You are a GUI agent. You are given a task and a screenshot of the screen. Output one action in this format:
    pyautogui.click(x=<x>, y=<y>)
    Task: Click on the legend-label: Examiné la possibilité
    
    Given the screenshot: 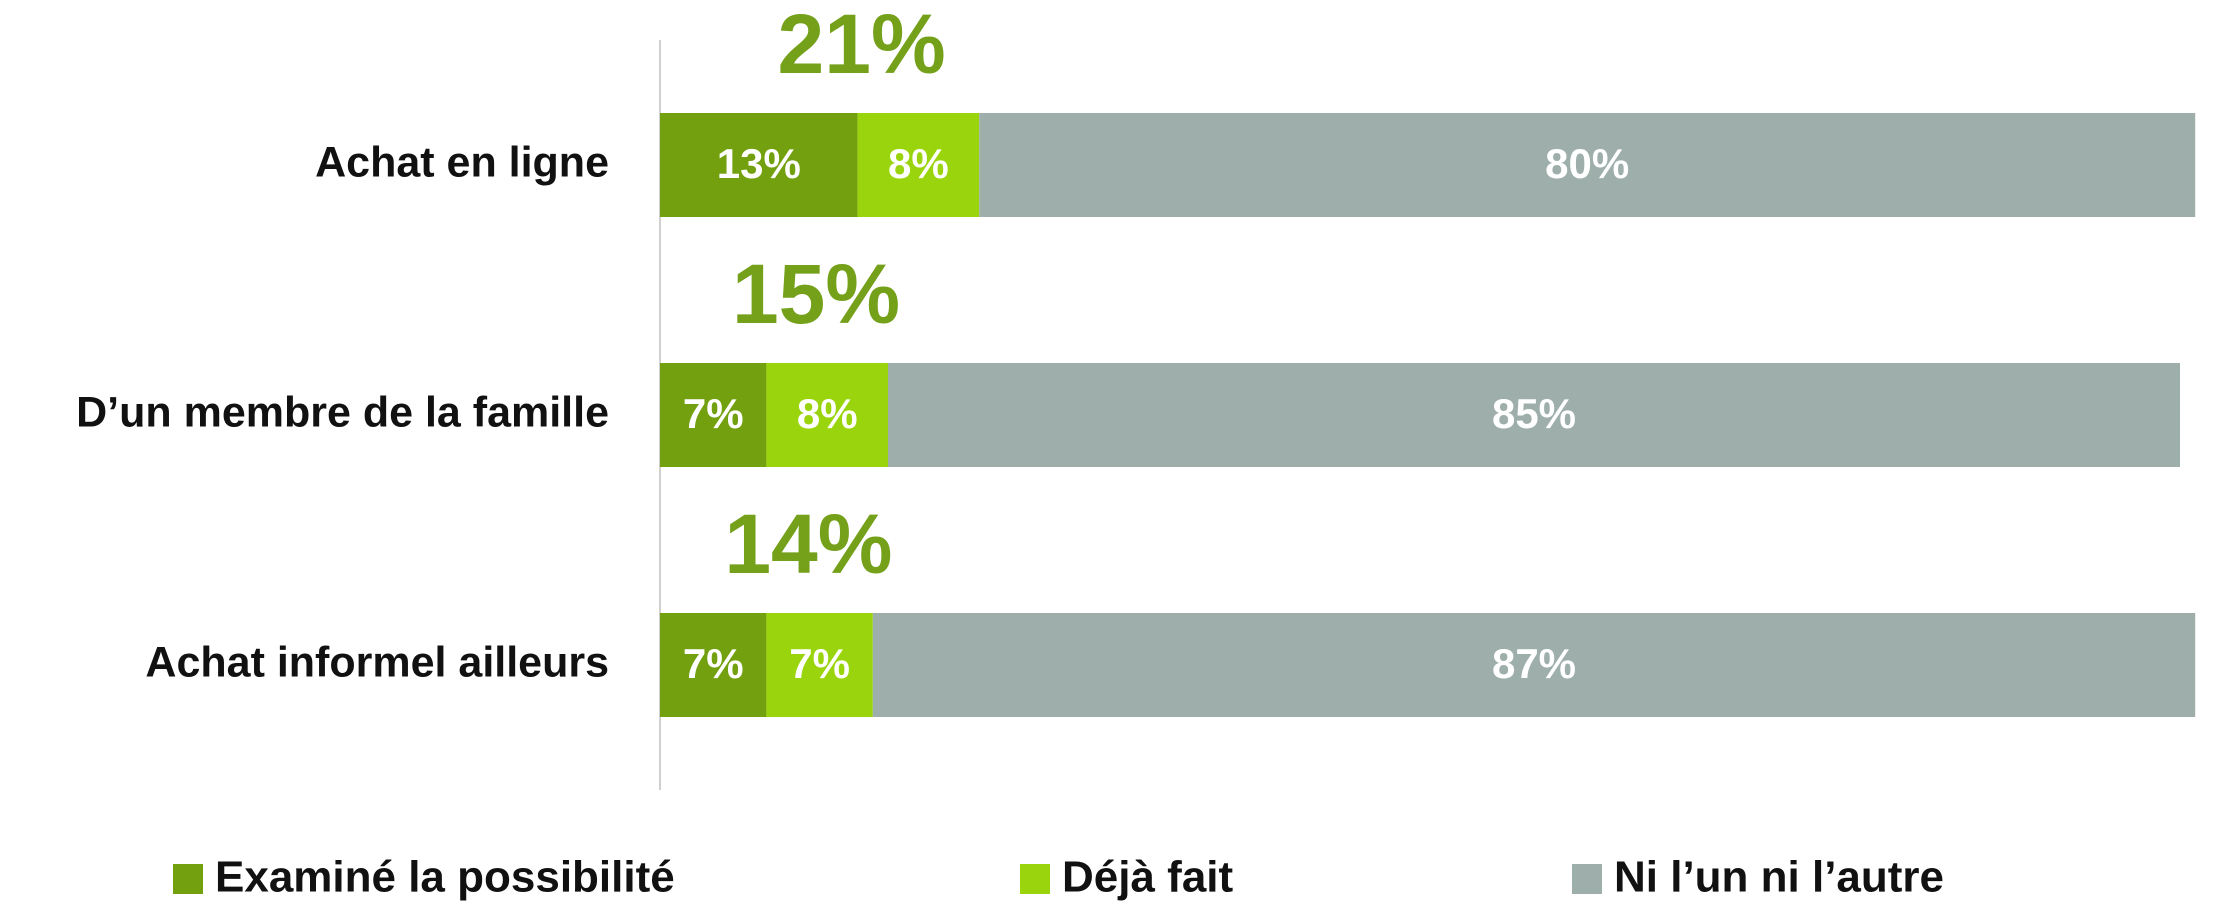 What is the action you would take?
    pyautogui.click(x=445, y=877)
    